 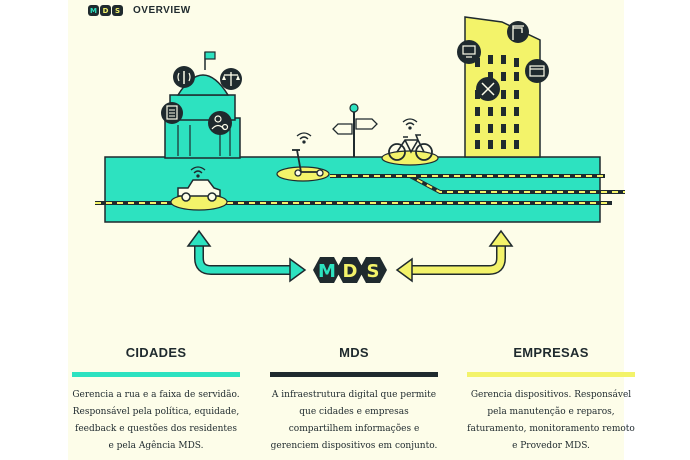 I want to click on scooter-icon, so click(x=303, y=165).